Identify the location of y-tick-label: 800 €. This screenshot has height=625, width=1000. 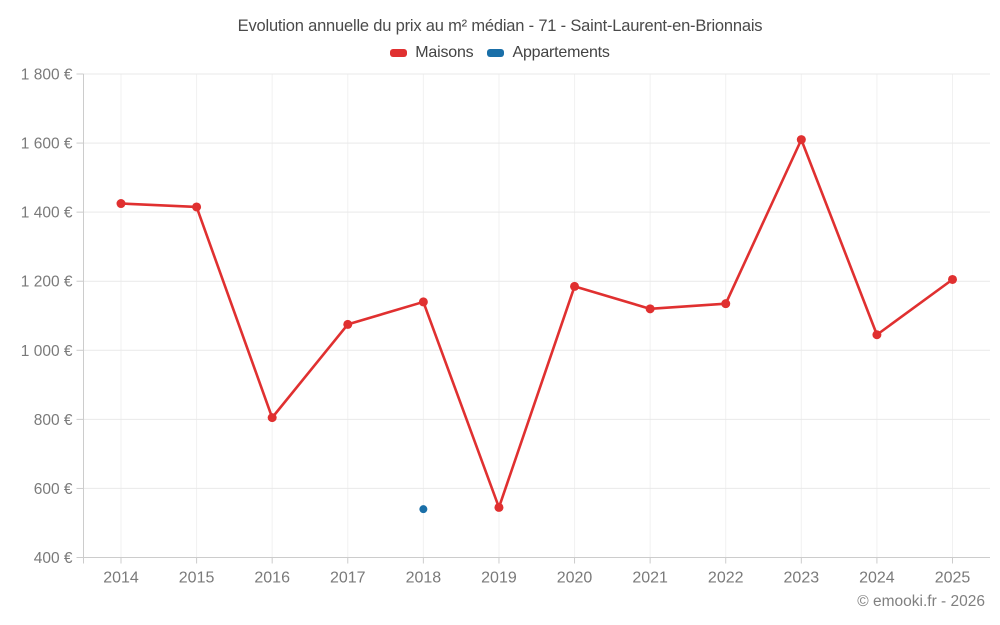
(53, 420).